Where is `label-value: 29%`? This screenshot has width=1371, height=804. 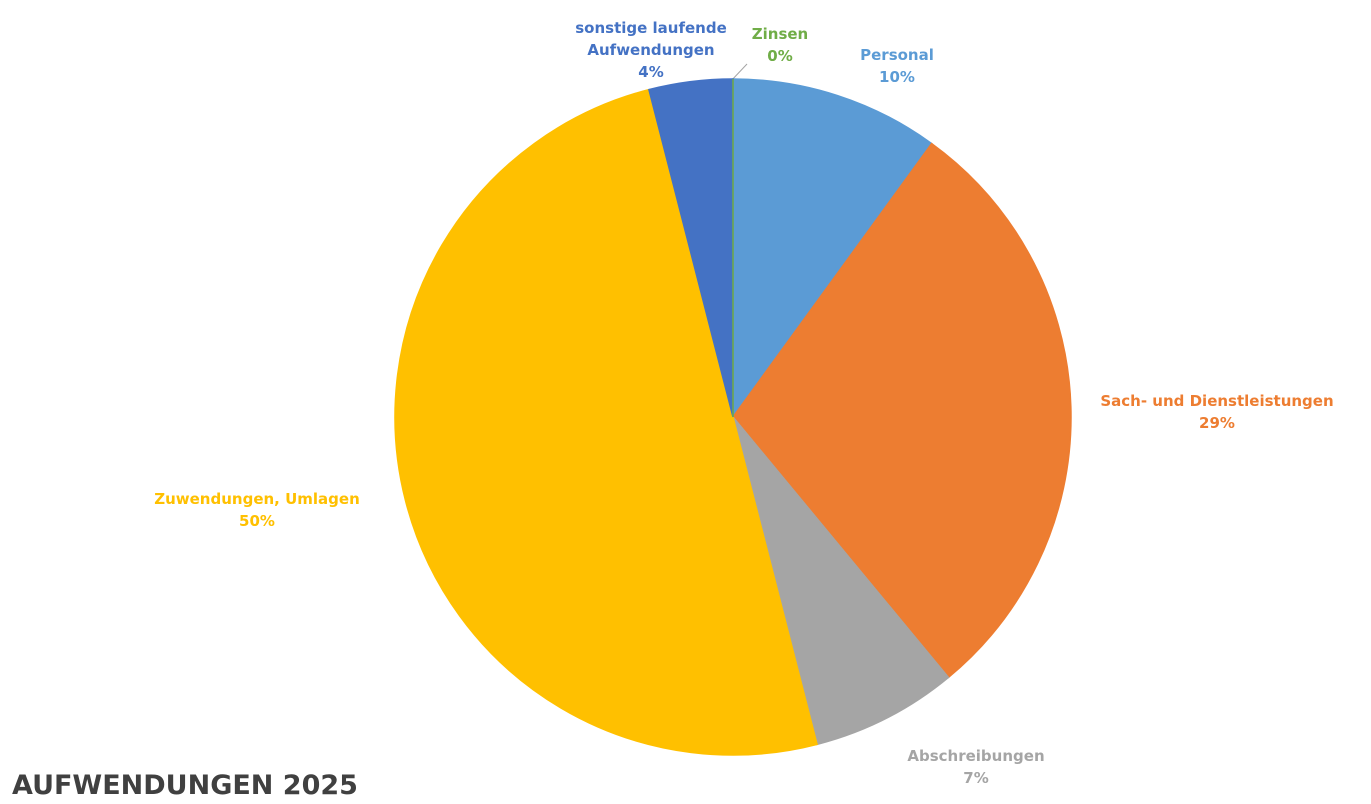
label-value: 29% is located at coordinates (1217, 423).